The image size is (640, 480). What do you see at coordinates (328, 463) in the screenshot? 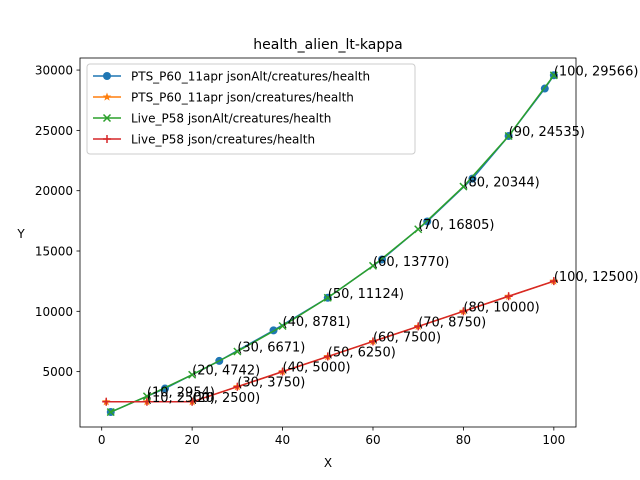
I see `x-axis-label: X` at bounding box center [328, 463].